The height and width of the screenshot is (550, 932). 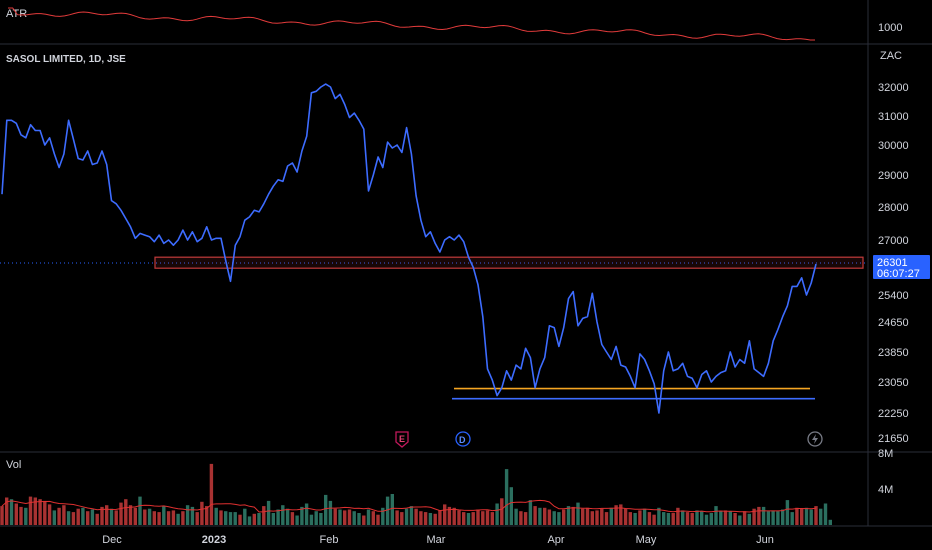 I want to click on volume-ma-line, so click(x=409, y=506).